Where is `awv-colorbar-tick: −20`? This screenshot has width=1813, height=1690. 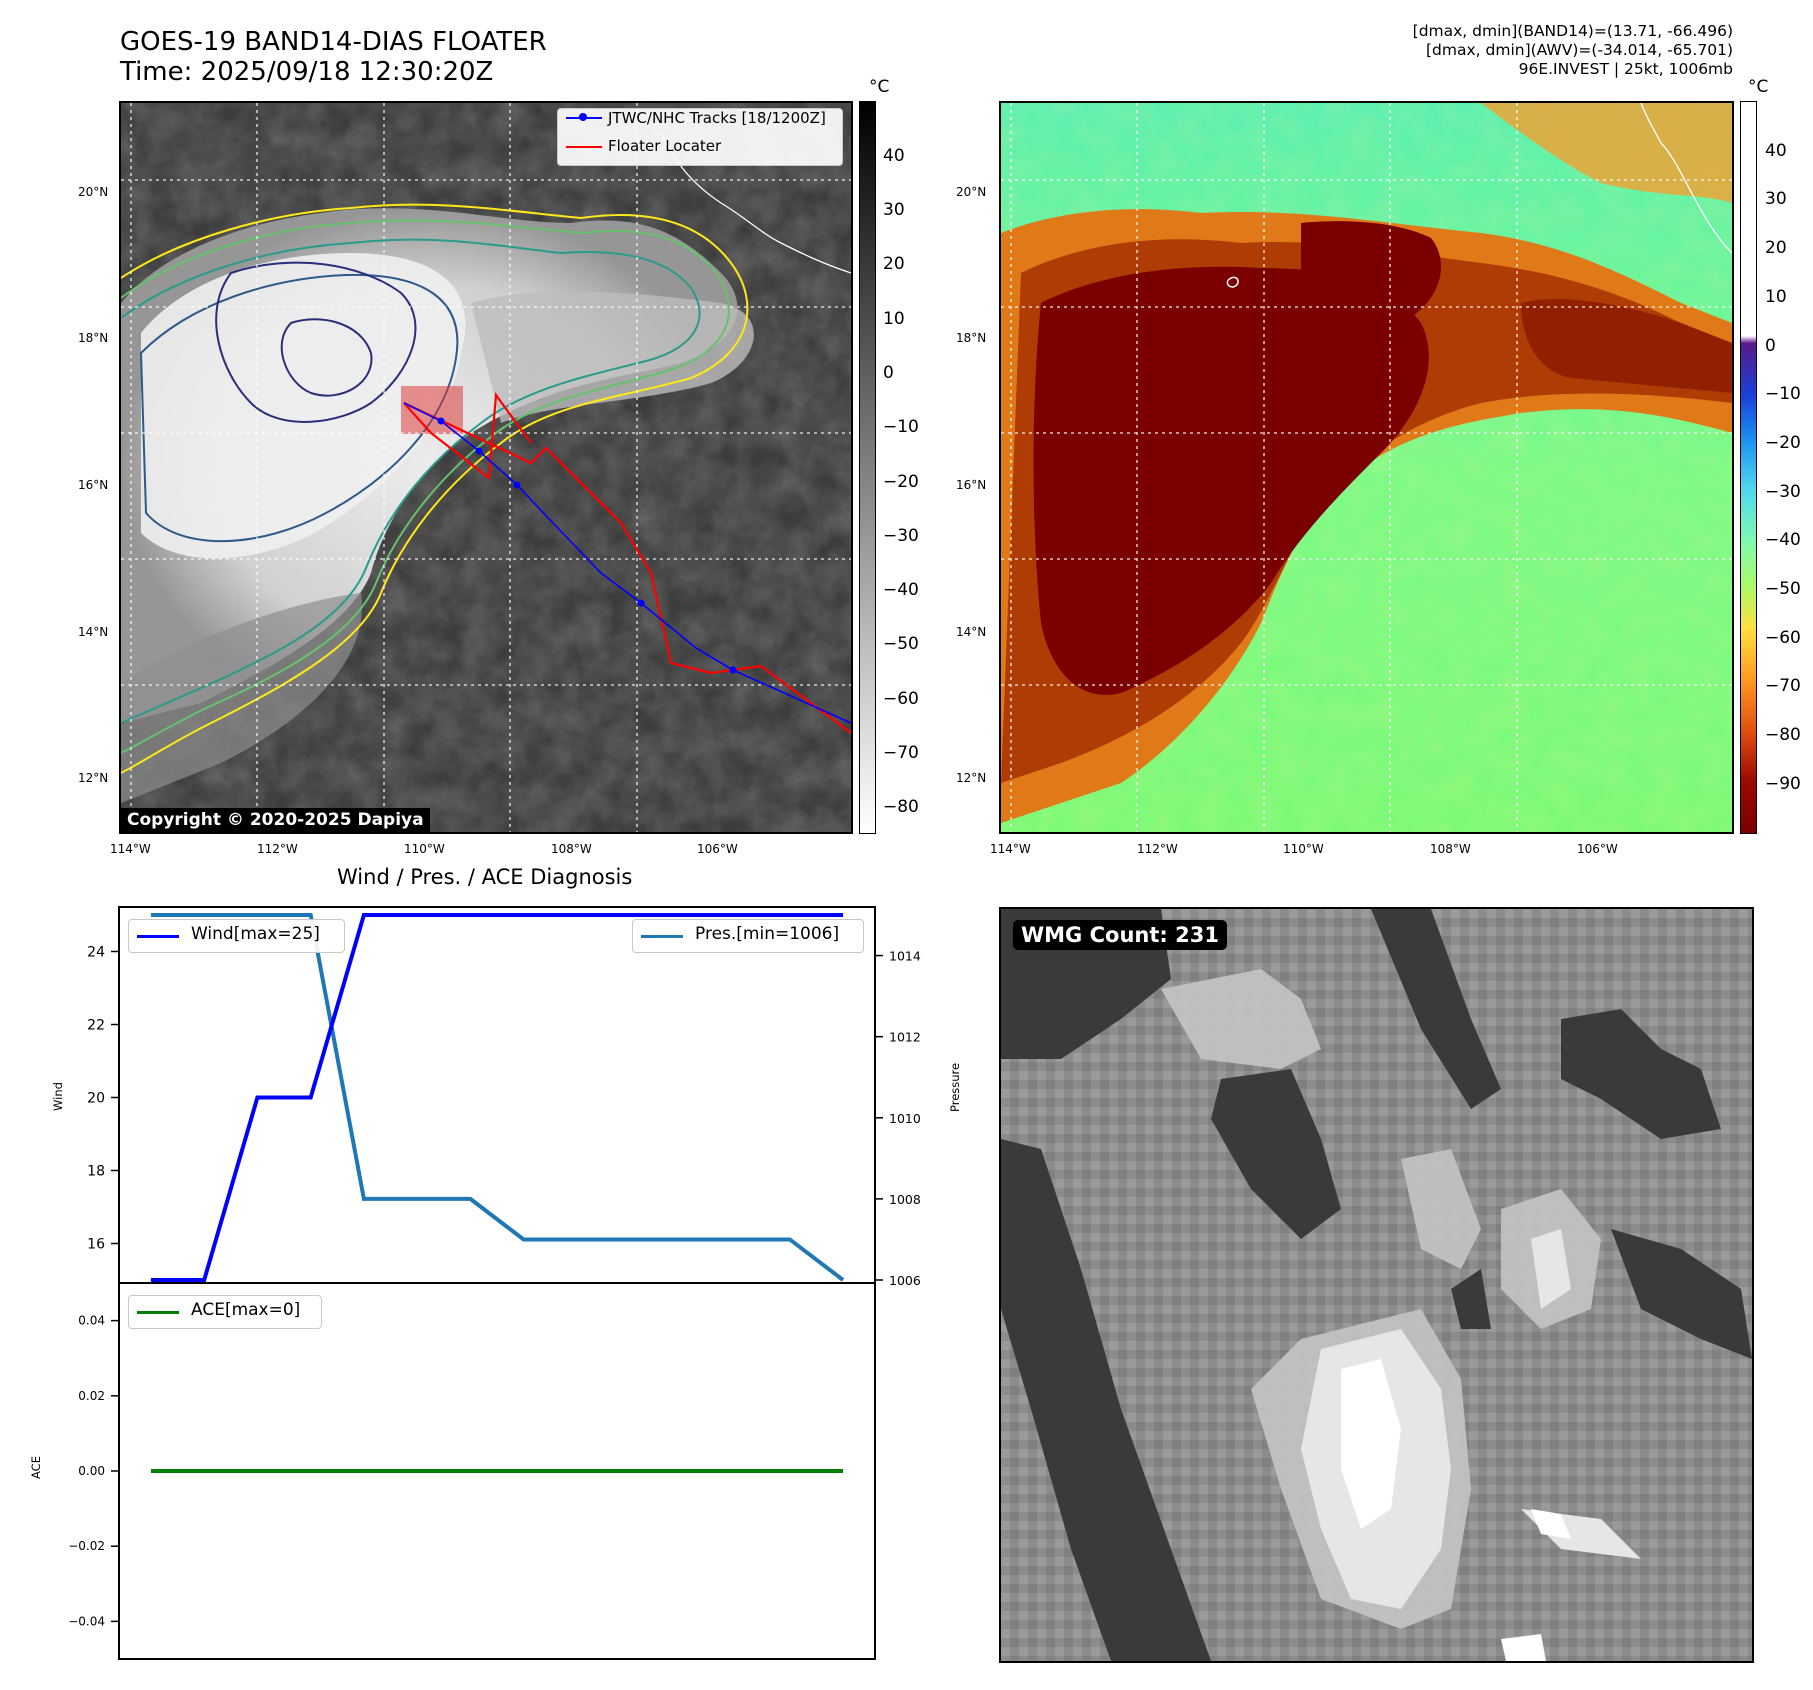 awv-colorbar-tick: −20 is located at coordinates (1783, 443).